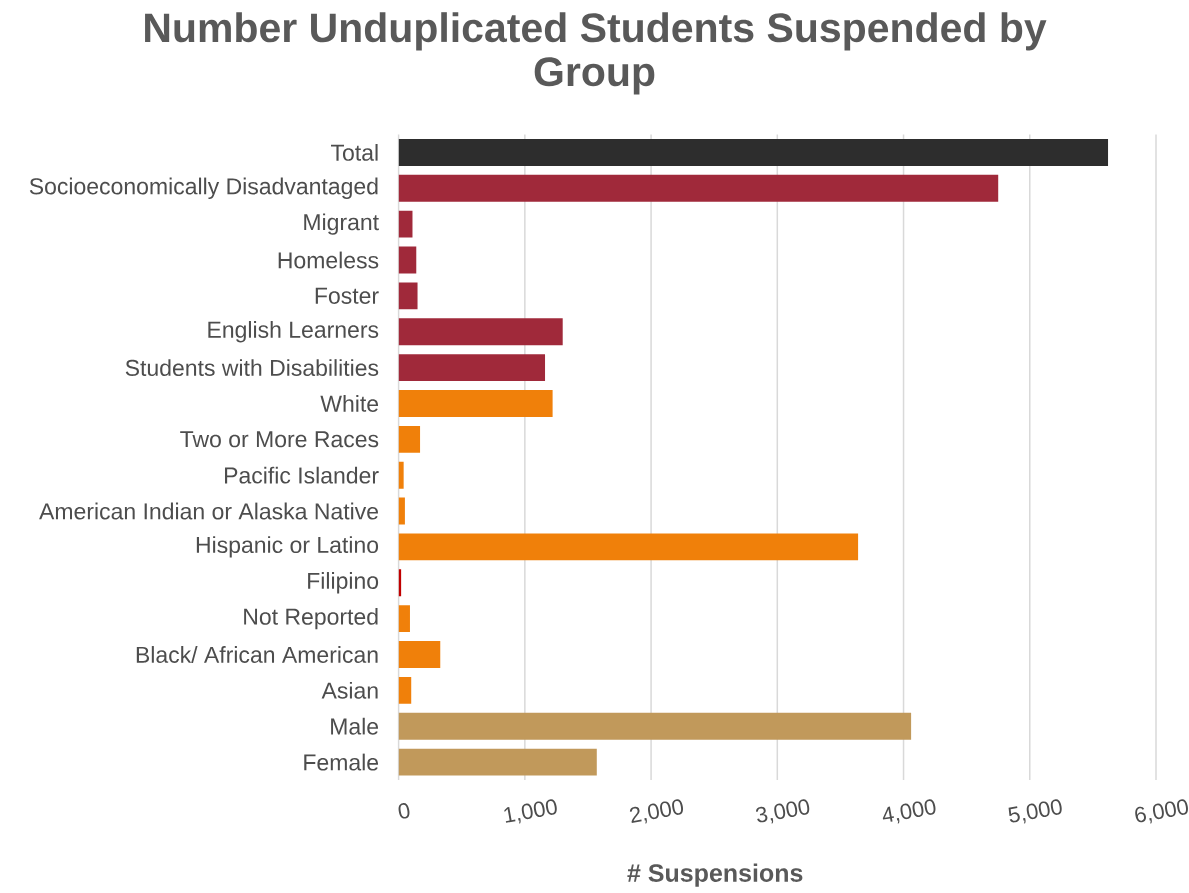 The height and width of the screenshot is (893, 1189). I want to click on y-tick-label: Socioeconomically Disadvantaged, so click(203, 188).